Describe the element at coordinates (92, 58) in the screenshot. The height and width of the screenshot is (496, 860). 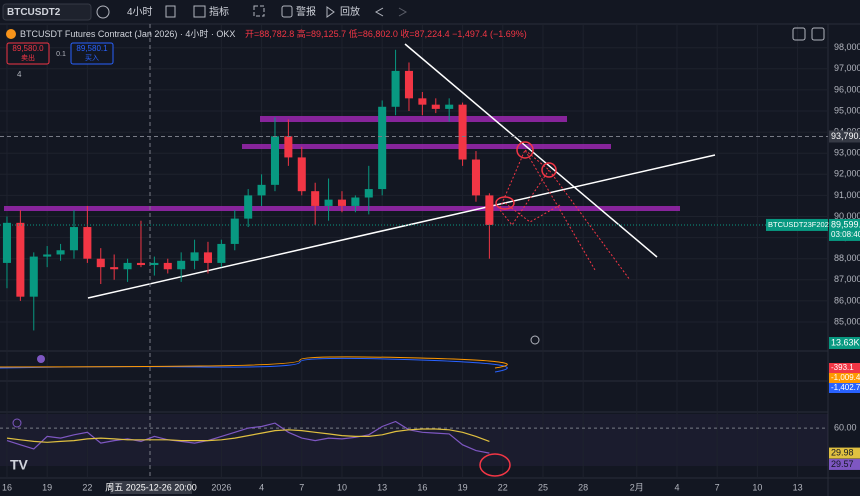
I see `buy-label: 买入` at that location.